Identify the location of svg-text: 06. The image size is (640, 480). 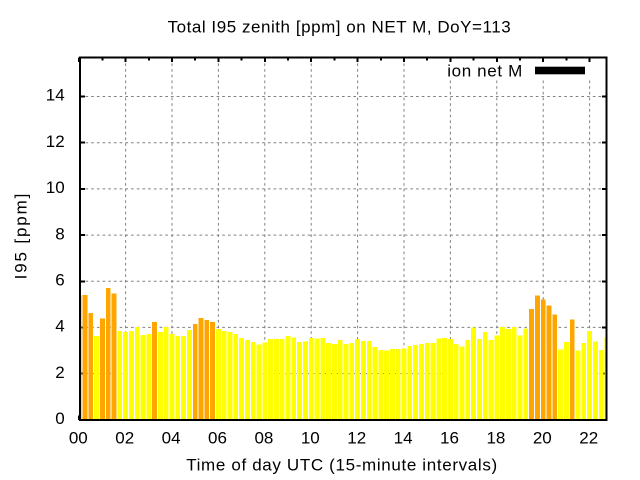
(217, 437).